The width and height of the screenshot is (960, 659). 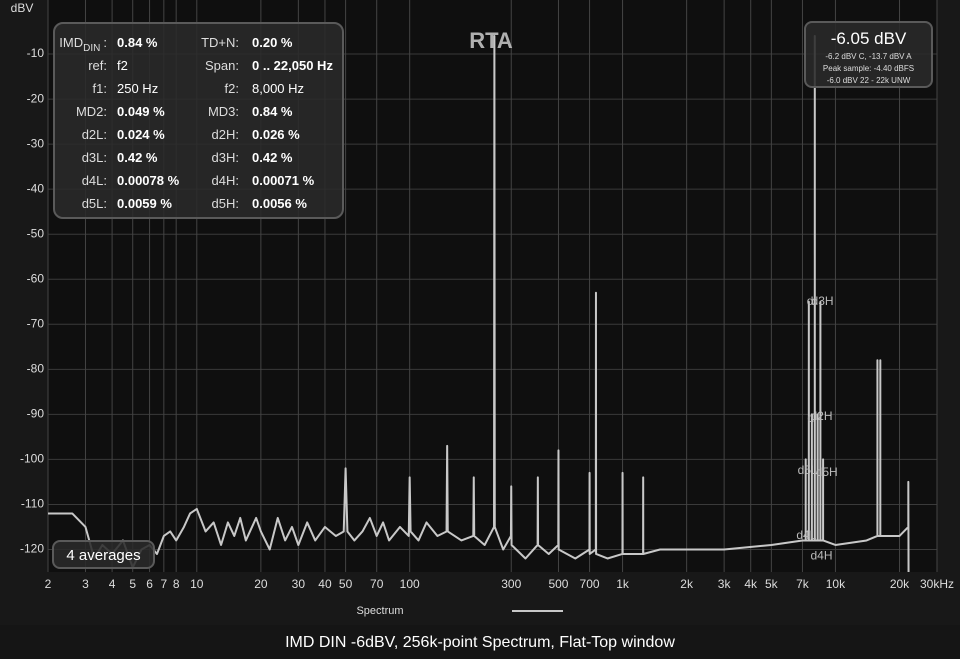 I want to click on x-tick-label: 70, so click(x=377, y=584).